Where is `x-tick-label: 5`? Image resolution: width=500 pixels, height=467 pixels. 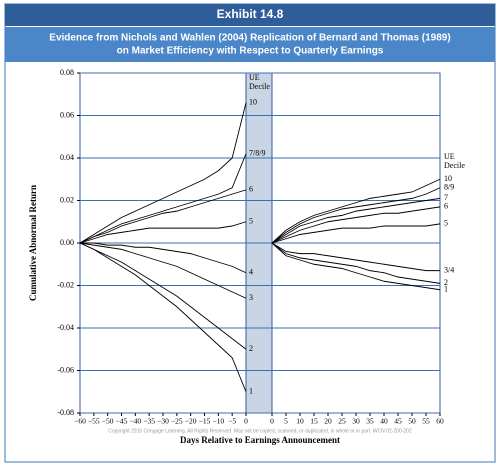 x-tick-label: 5 is located at coordinates (286, 421).